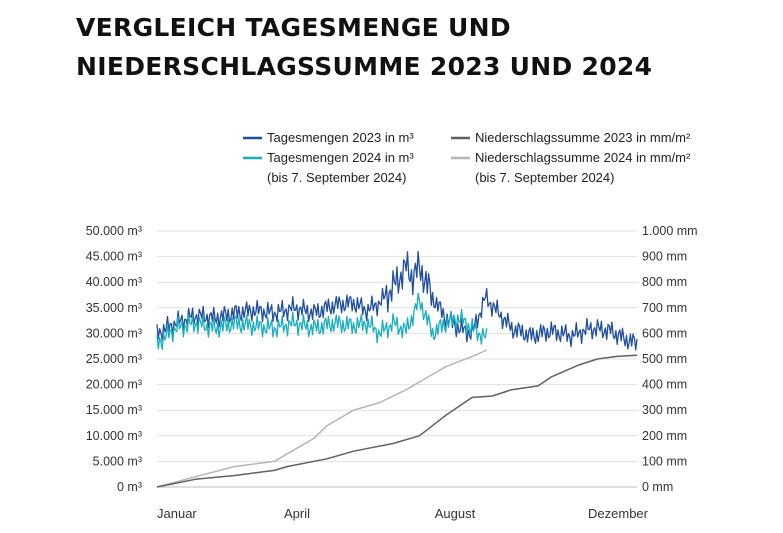  I want to click on x-tick-label: August, so click(455, 513).